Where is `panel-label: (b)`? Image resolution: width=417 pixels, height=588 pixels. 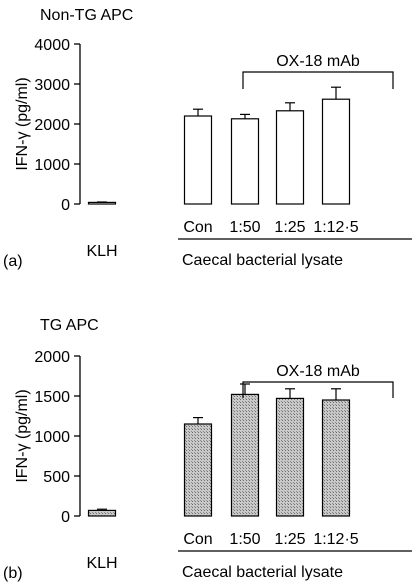 panel-label: (b) is located at coordinates (13, 573).